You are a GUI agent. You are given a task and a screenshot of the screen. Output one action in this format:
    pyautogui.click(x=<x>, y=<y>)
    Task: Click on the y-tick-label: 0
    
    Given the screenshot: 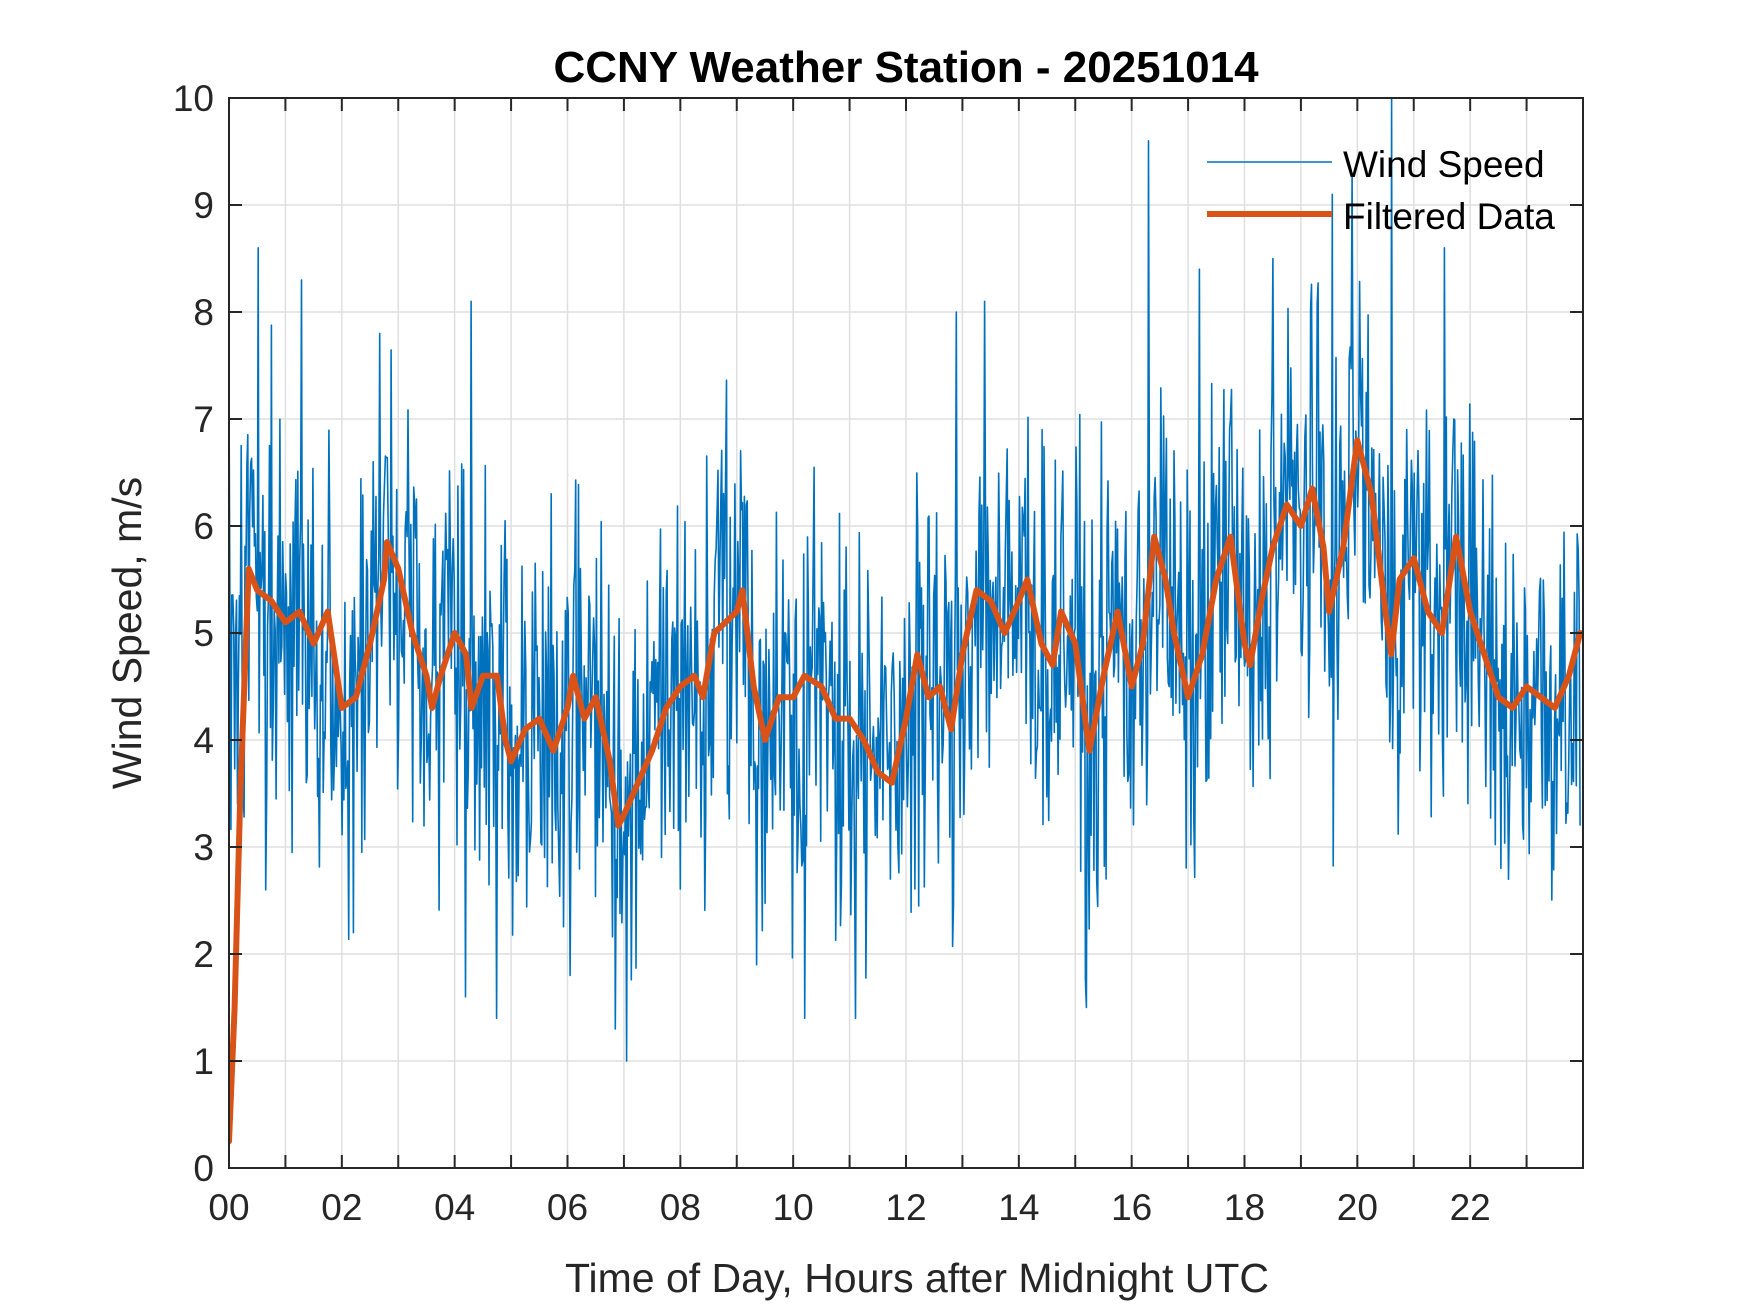 What is the action you would take?
    pyautogui.click(x=203, y=1168)
    